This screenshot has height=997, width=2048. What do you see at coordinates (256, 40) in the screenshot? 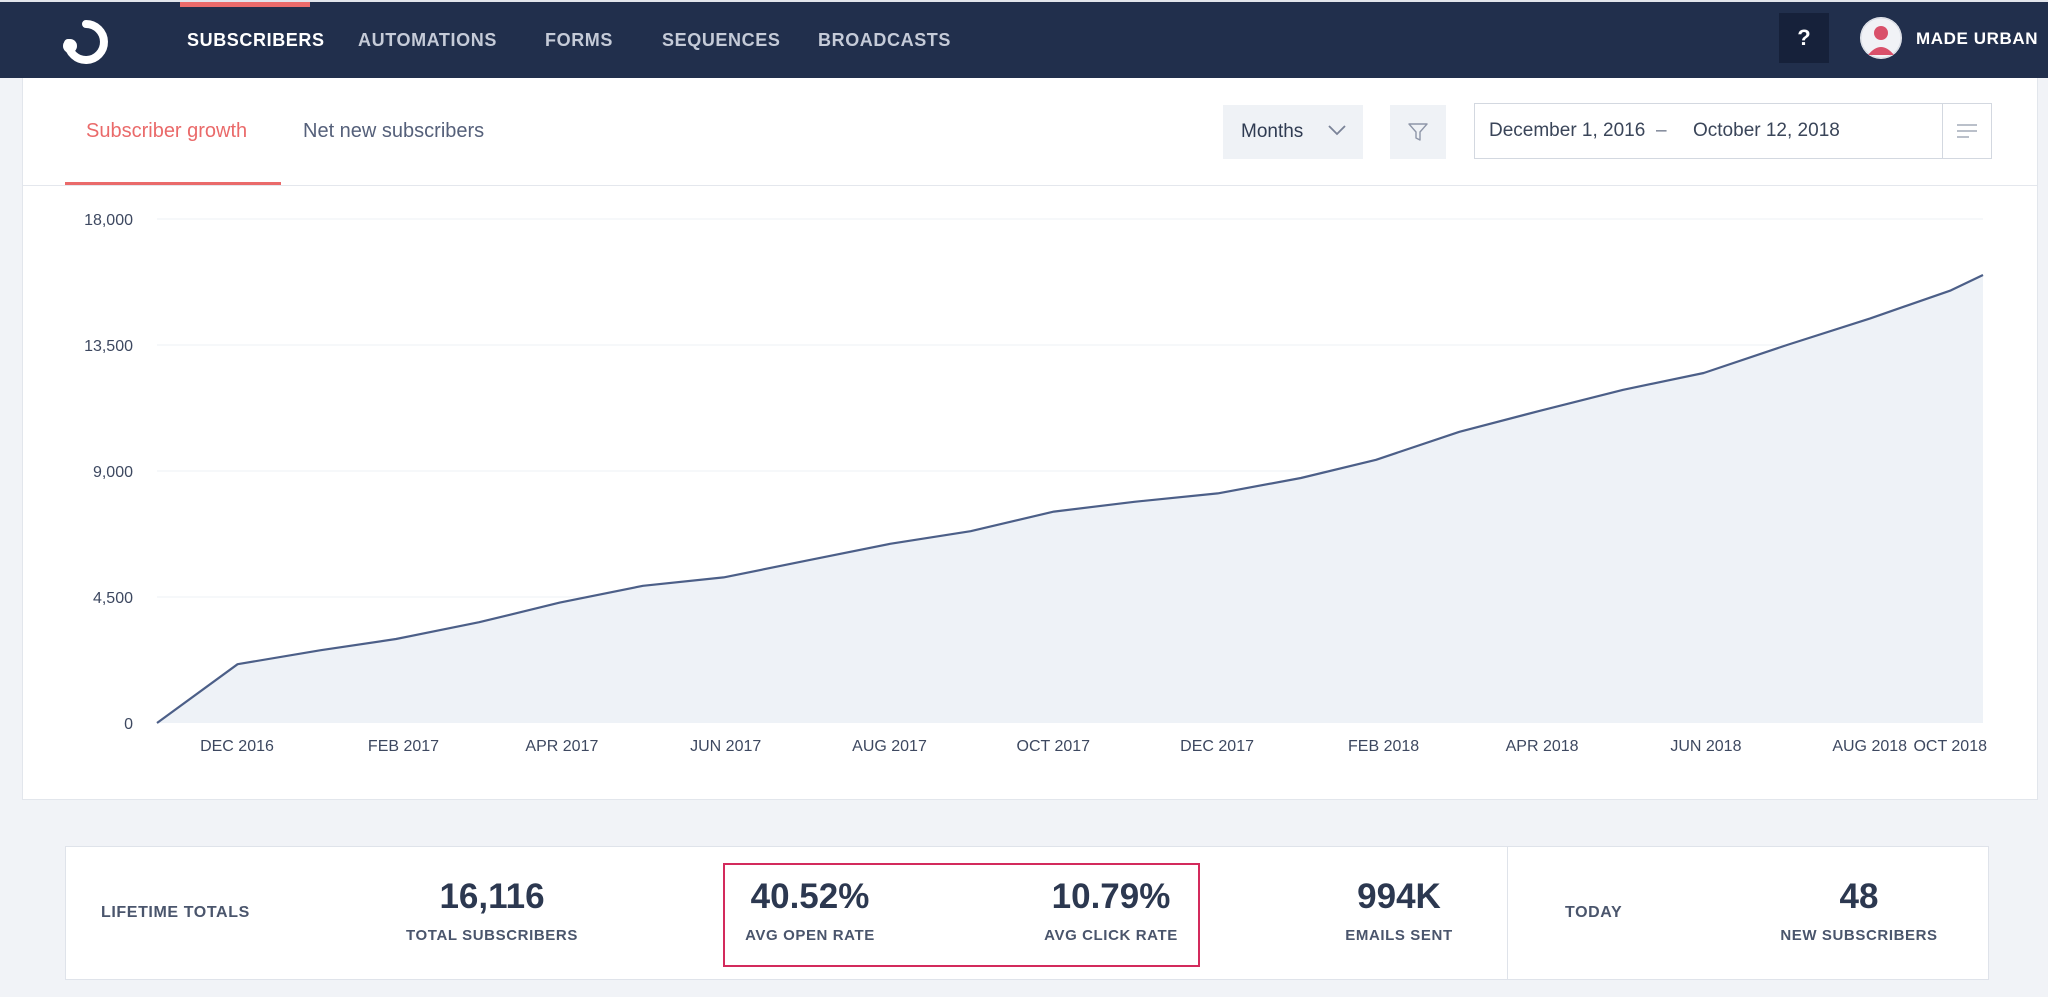
I see `nav-subscribers: SUBSCRIBERS` at bounding box center [256, 40].